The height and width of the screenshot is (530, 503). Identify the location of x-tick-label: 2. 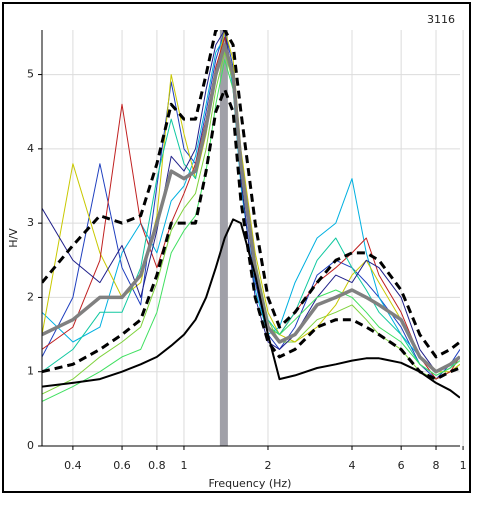
(267, 465).